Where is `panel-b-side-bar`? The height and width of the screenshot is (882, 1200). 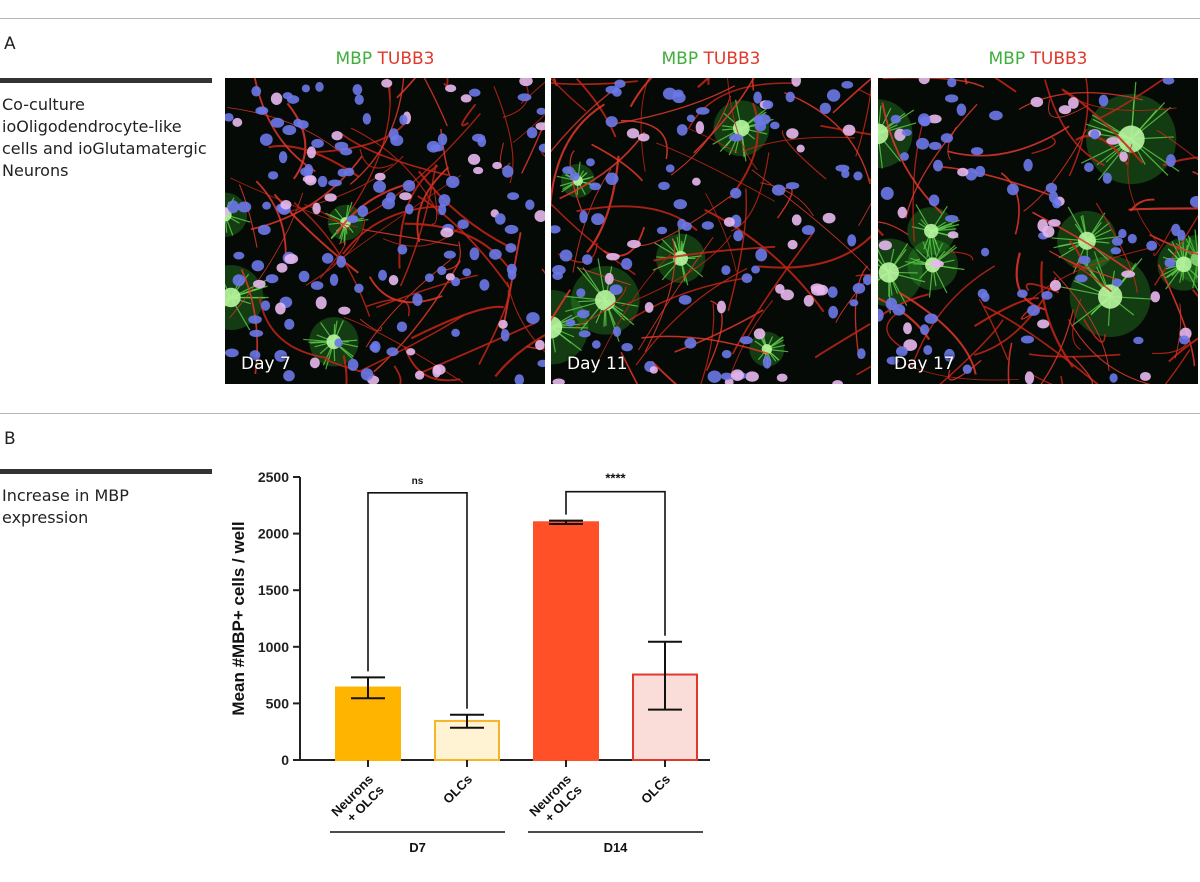 panel-b-side-bar is located at coordinates (106, 471).